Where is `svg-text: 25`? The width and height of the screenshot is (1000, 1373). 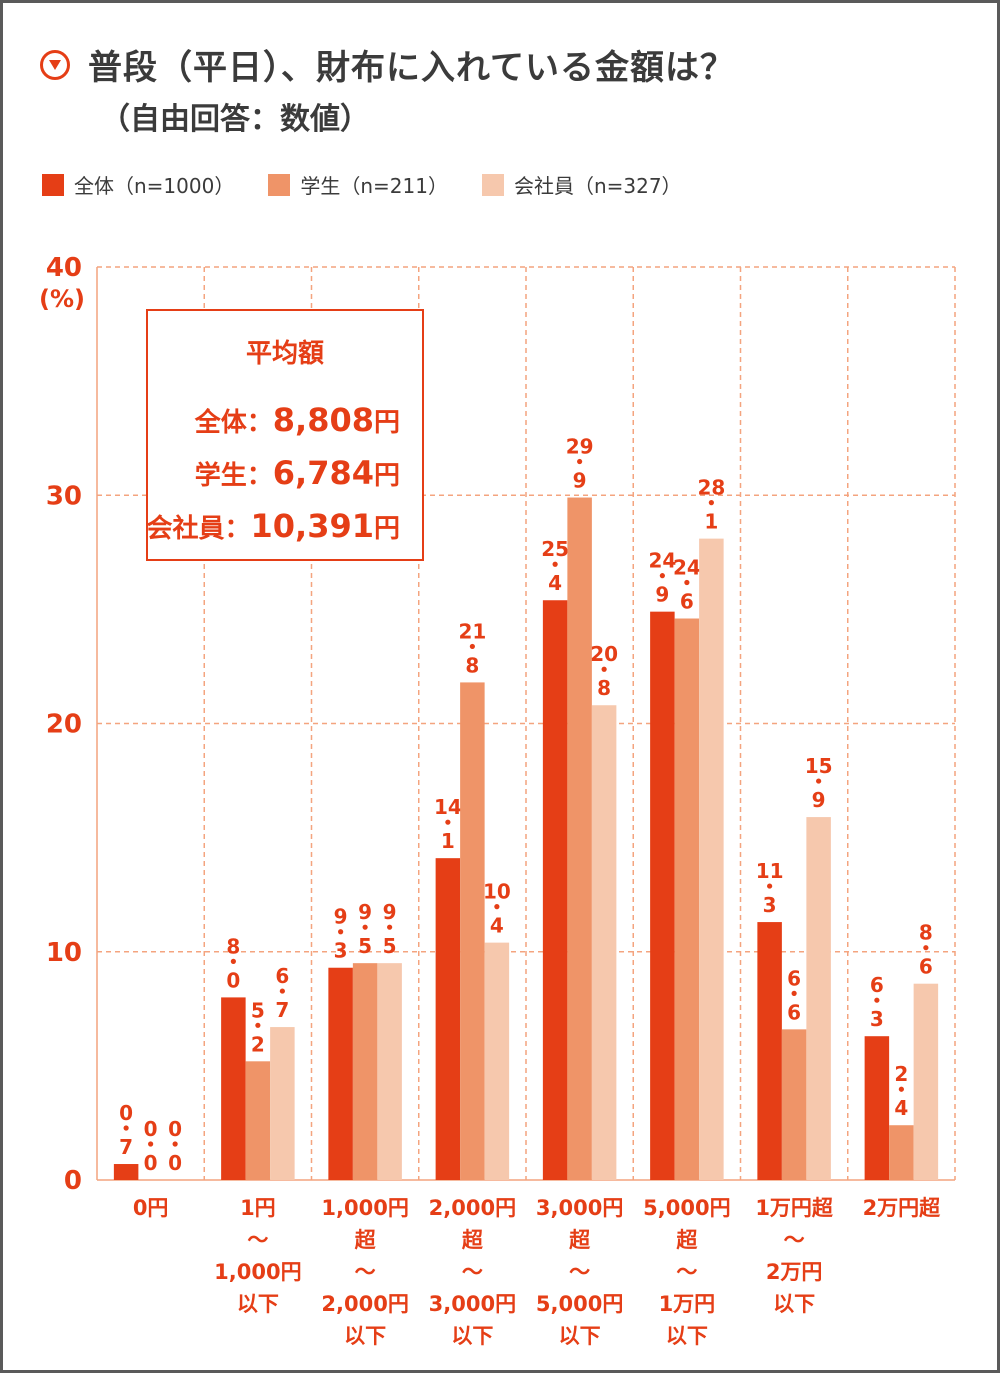
svg-text: 25 is located at coordinates (555, 549).